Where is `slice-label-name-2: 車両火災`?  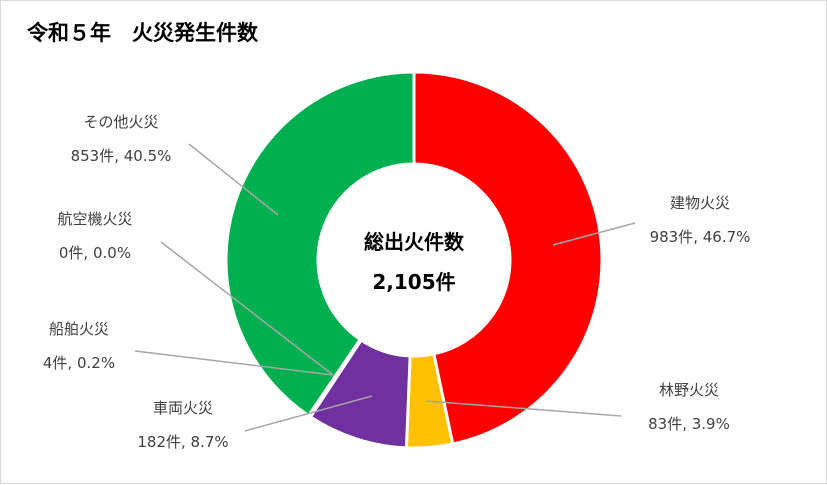
slice-label-name-2: 車両火災 is located at coordinates (183, 408).